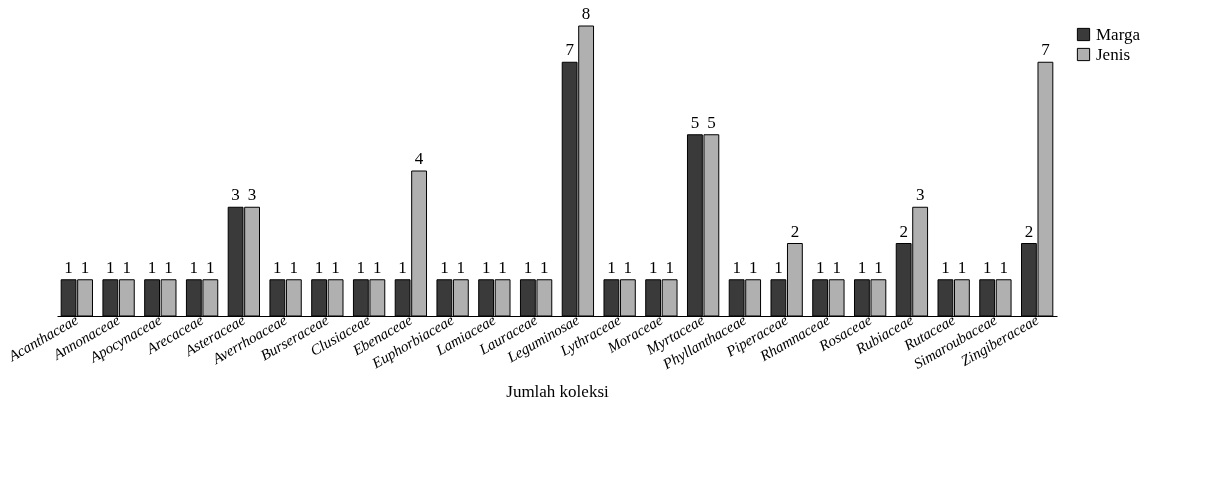 The height and width of the screenshot is (486, 1228). What do you see at coordinates (586, 13) in the screenshot?
I see `data-label: 8` at bounding box center [586, 13].